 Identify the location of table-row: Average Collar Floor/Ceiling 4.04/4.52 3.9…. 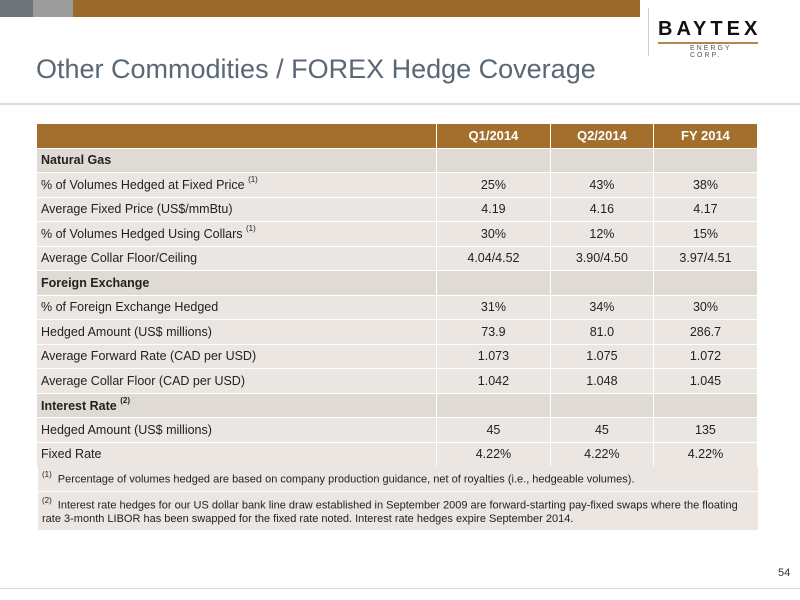
(397, 258).